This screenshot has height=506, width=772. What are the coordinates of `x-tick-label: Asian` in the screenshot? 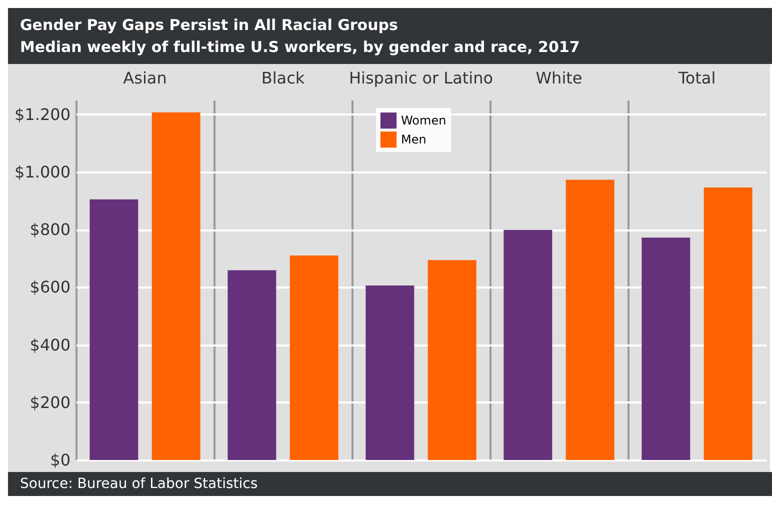 It's located at (145, 78).